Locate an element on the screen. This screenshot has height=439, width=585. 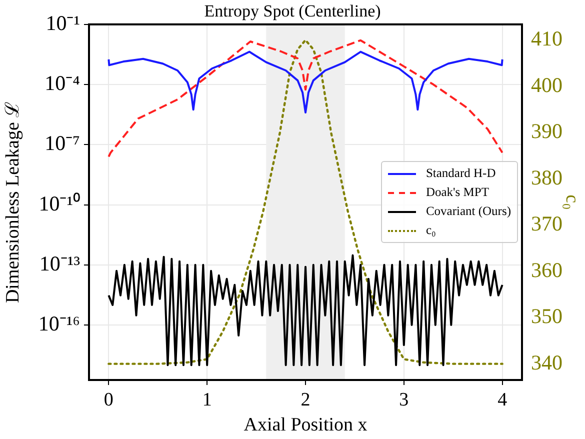
y2-tick-label: 410 is located at coordinates (546, 38).